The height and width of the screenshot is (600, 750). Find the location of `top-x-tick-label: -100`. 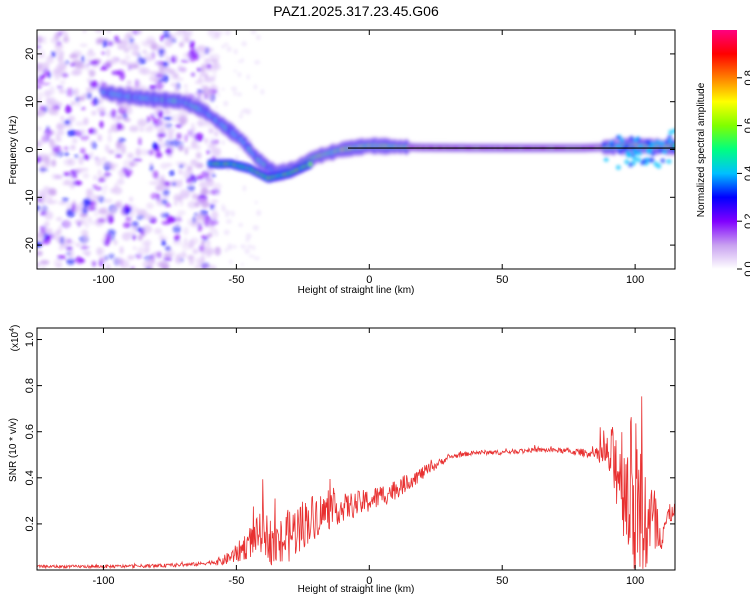

top-x-tick-label: -100 is located at coordinates (103, 280).